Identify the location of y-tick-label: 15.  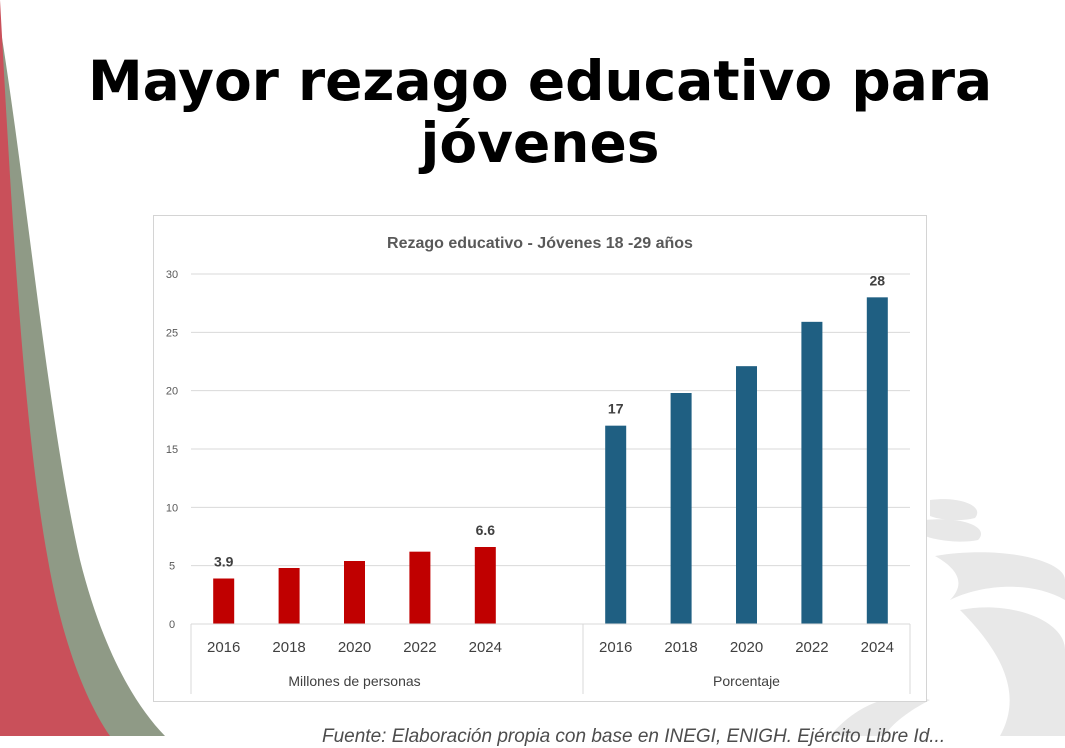
(172, 450).